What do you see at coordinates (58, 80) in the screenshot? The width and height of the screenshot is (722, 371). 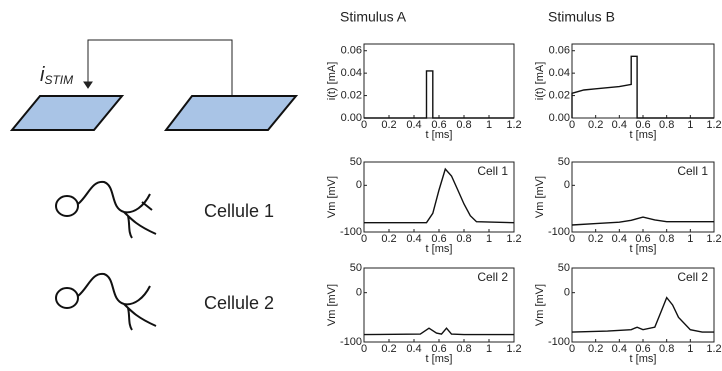 I see `current-subscript: STIM` at bounding box center [58, 80].